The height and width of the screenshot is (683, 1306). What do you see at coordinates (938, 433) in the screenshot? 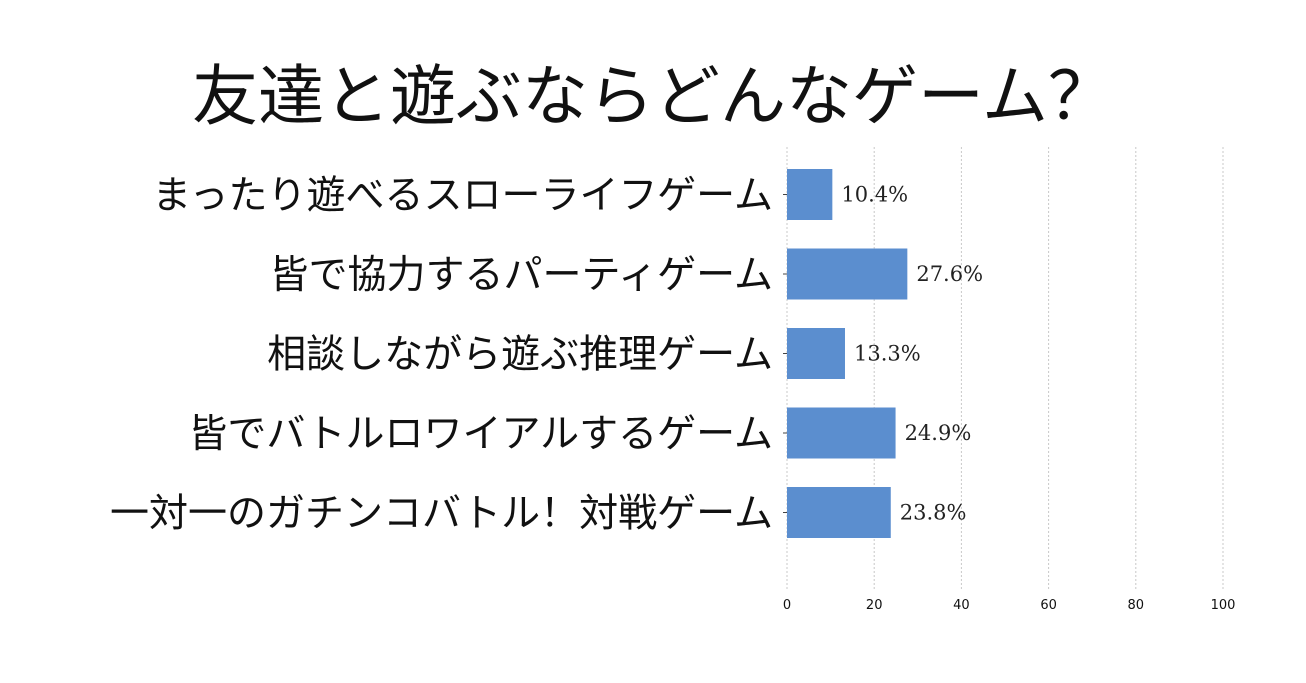
I see `value-label: 24.9%` at bounding box center [938, 433].